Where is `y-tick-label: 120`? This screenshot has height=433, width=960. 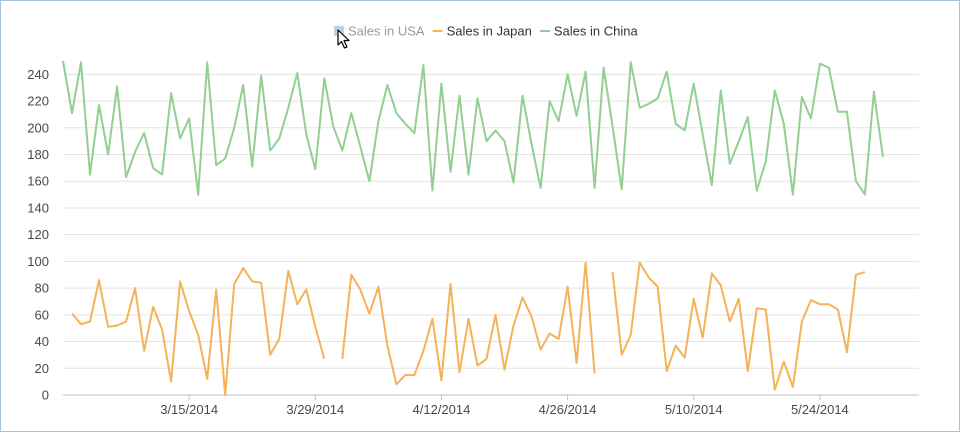 y-tick-label: 120 is located at coordinates (38, 234).